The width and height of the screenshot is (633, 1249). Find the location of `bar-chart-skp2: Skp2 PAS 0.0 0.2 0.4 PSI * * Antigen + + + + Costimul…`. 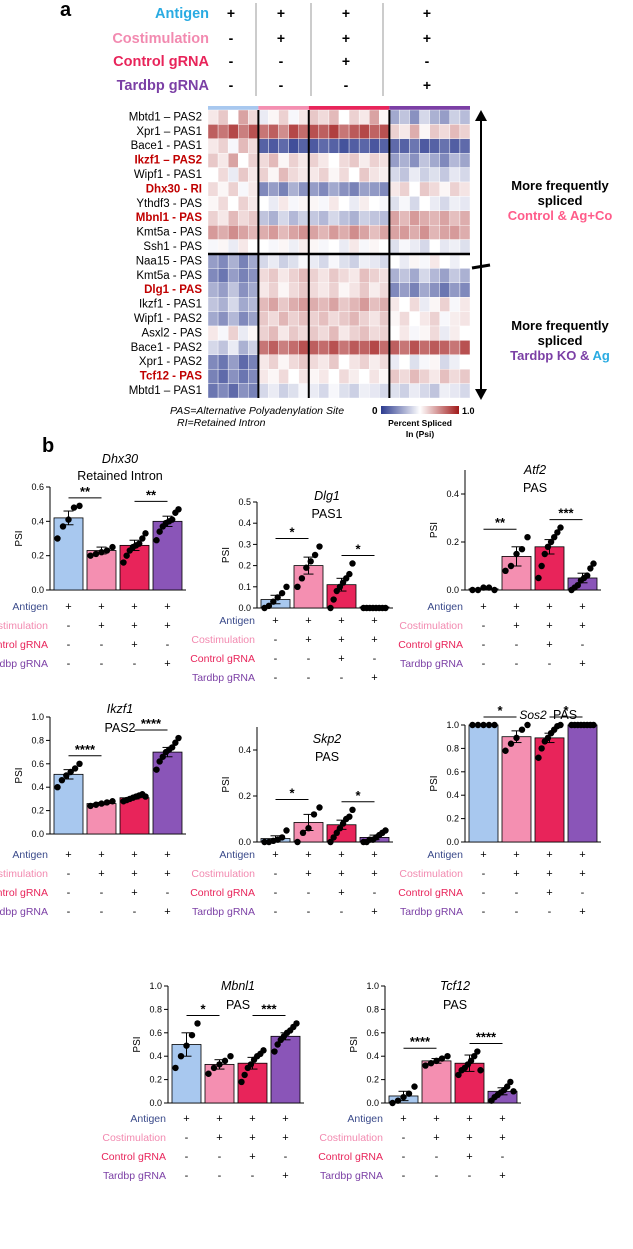

bar-chart-skp2: Skp2 PAS 0.0 0.2 0.4 PSI * * Antigen + + + + Costimul… is located at coordinates (291, 822).